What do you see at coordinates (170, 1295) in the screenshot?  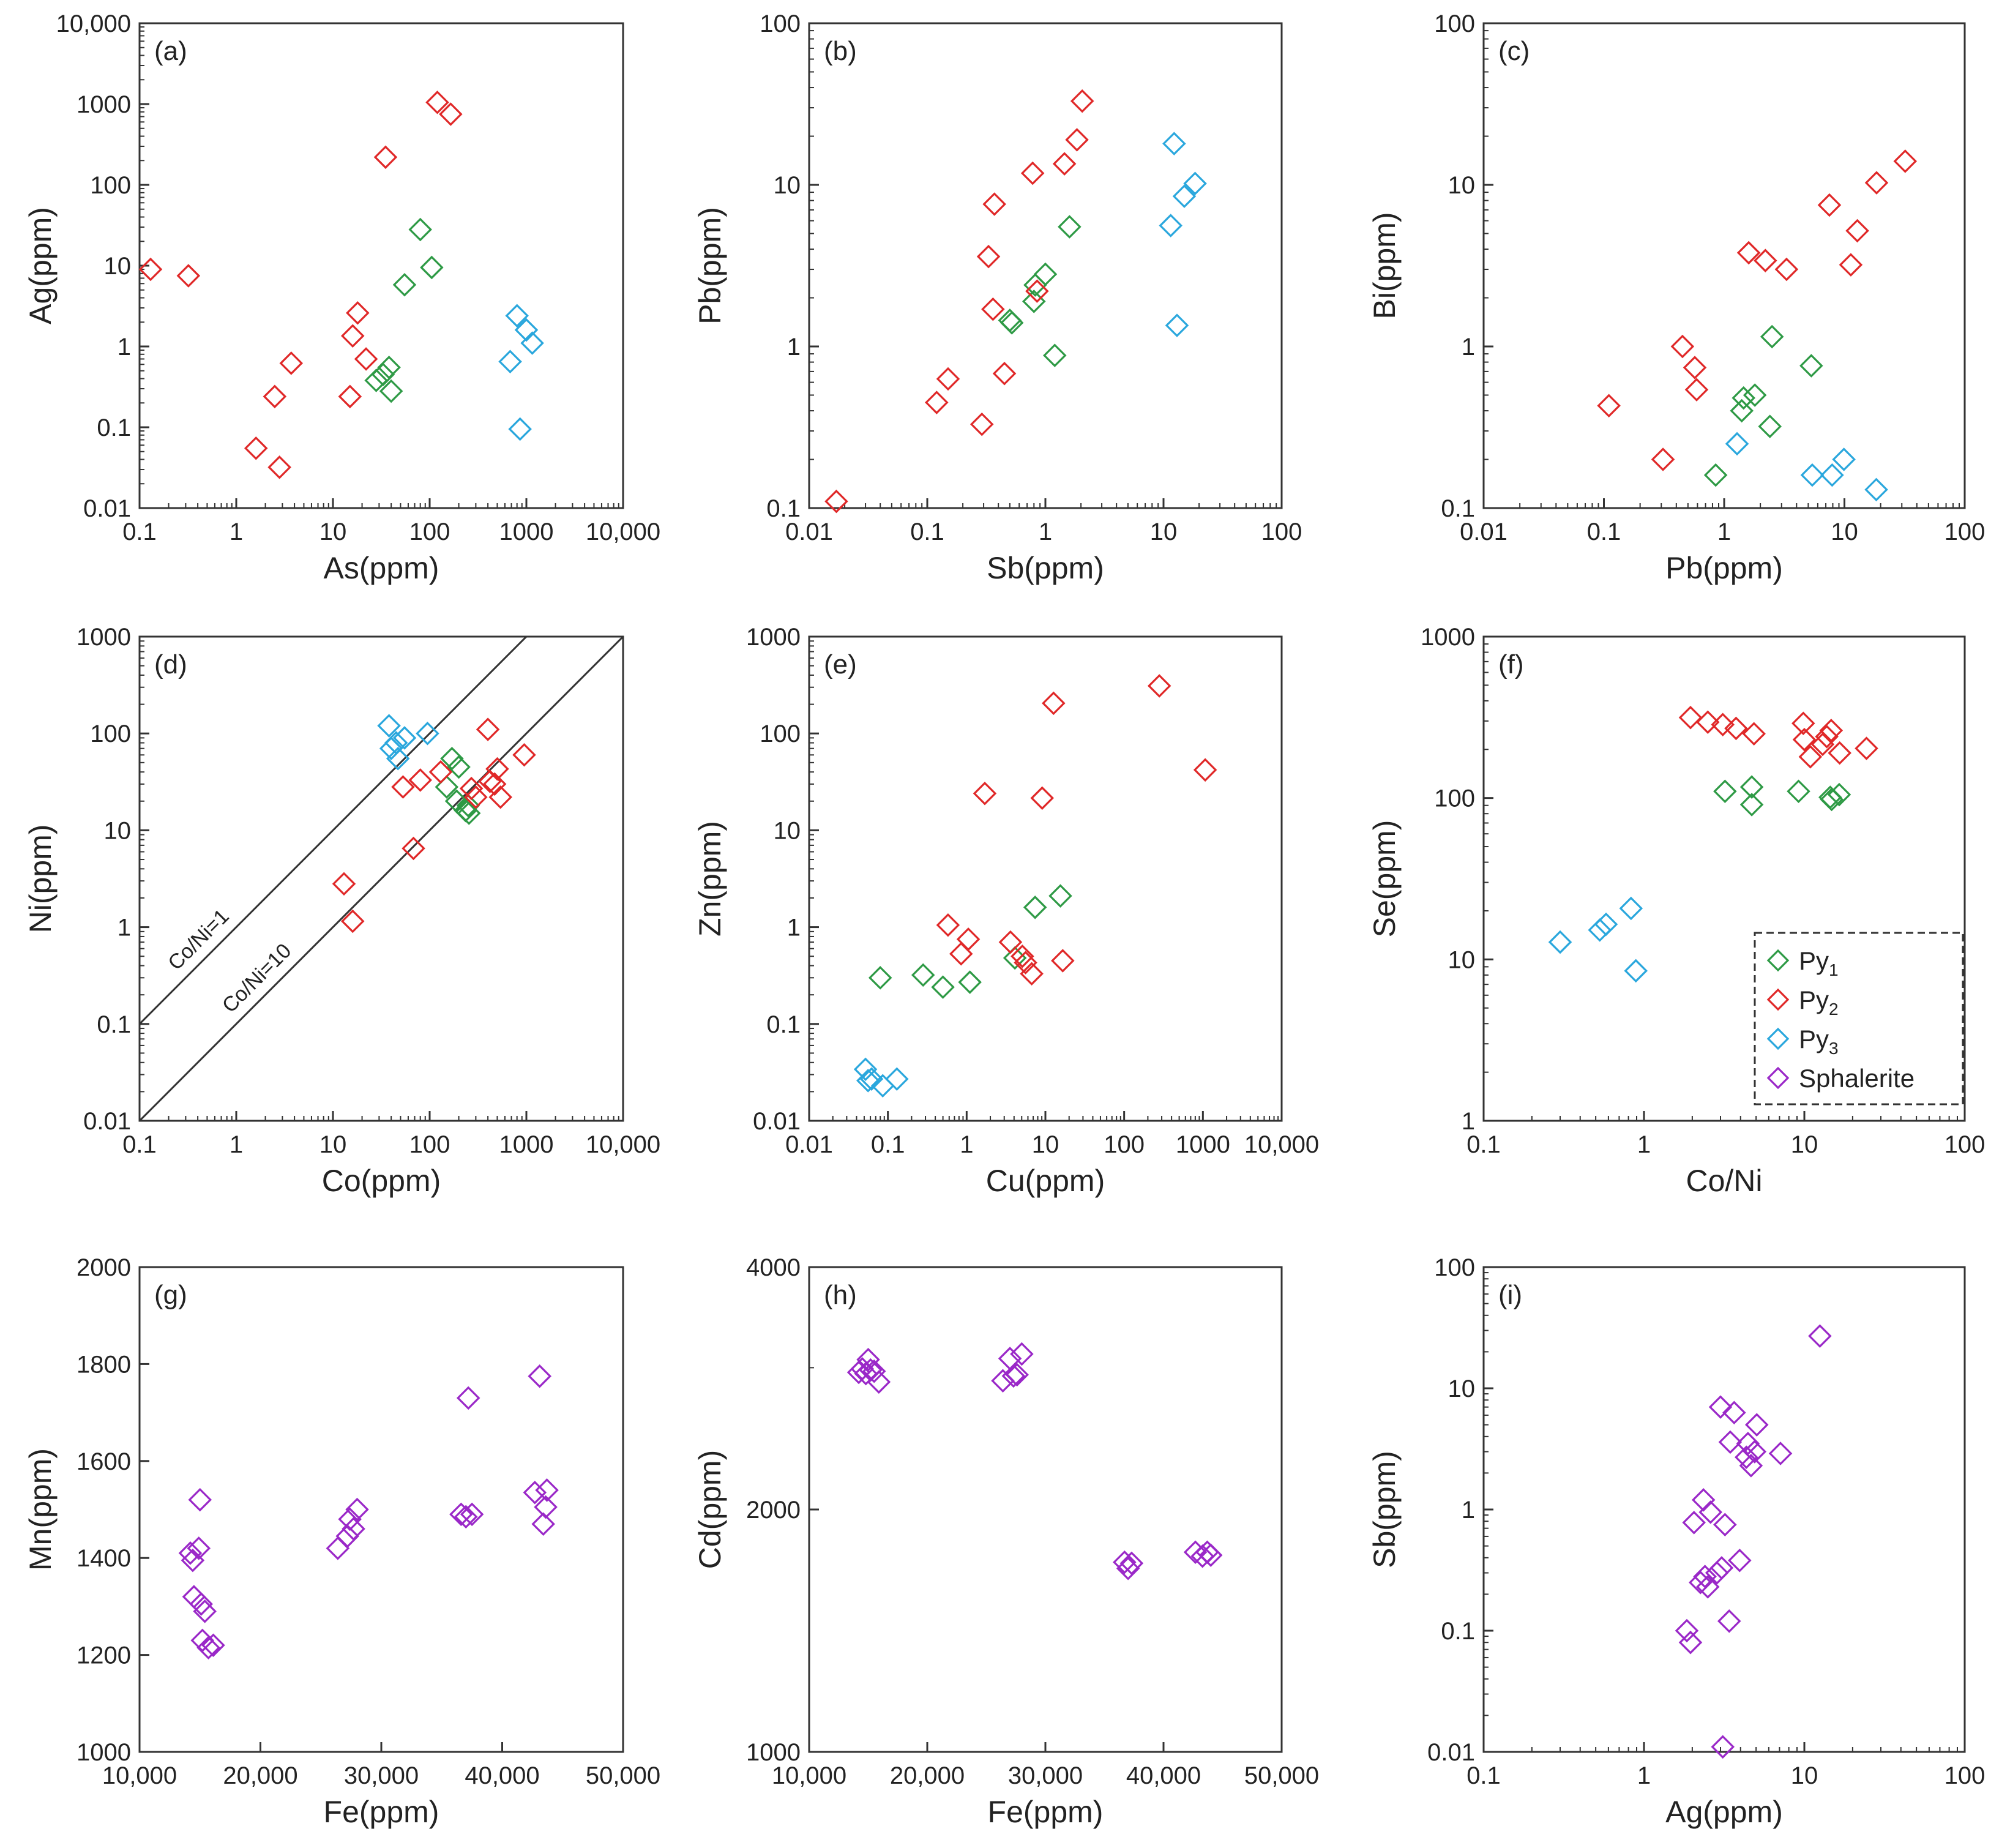 I see `panel-label: (g)` at bounding box center [170, 1295].